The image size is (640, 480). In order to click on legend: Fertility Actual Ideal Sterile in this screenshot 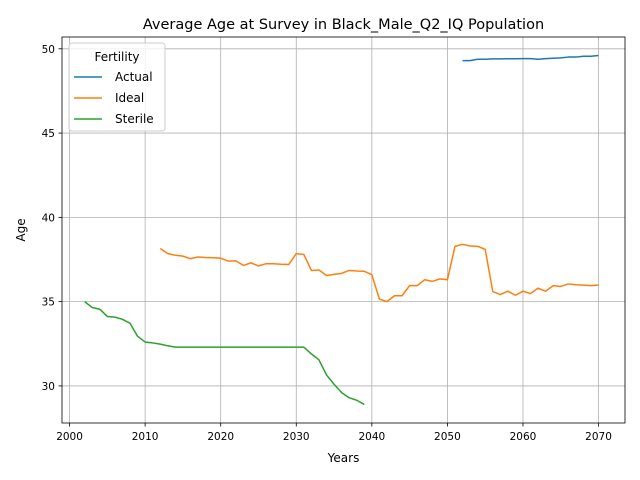, I will do `click(117, 87)`.